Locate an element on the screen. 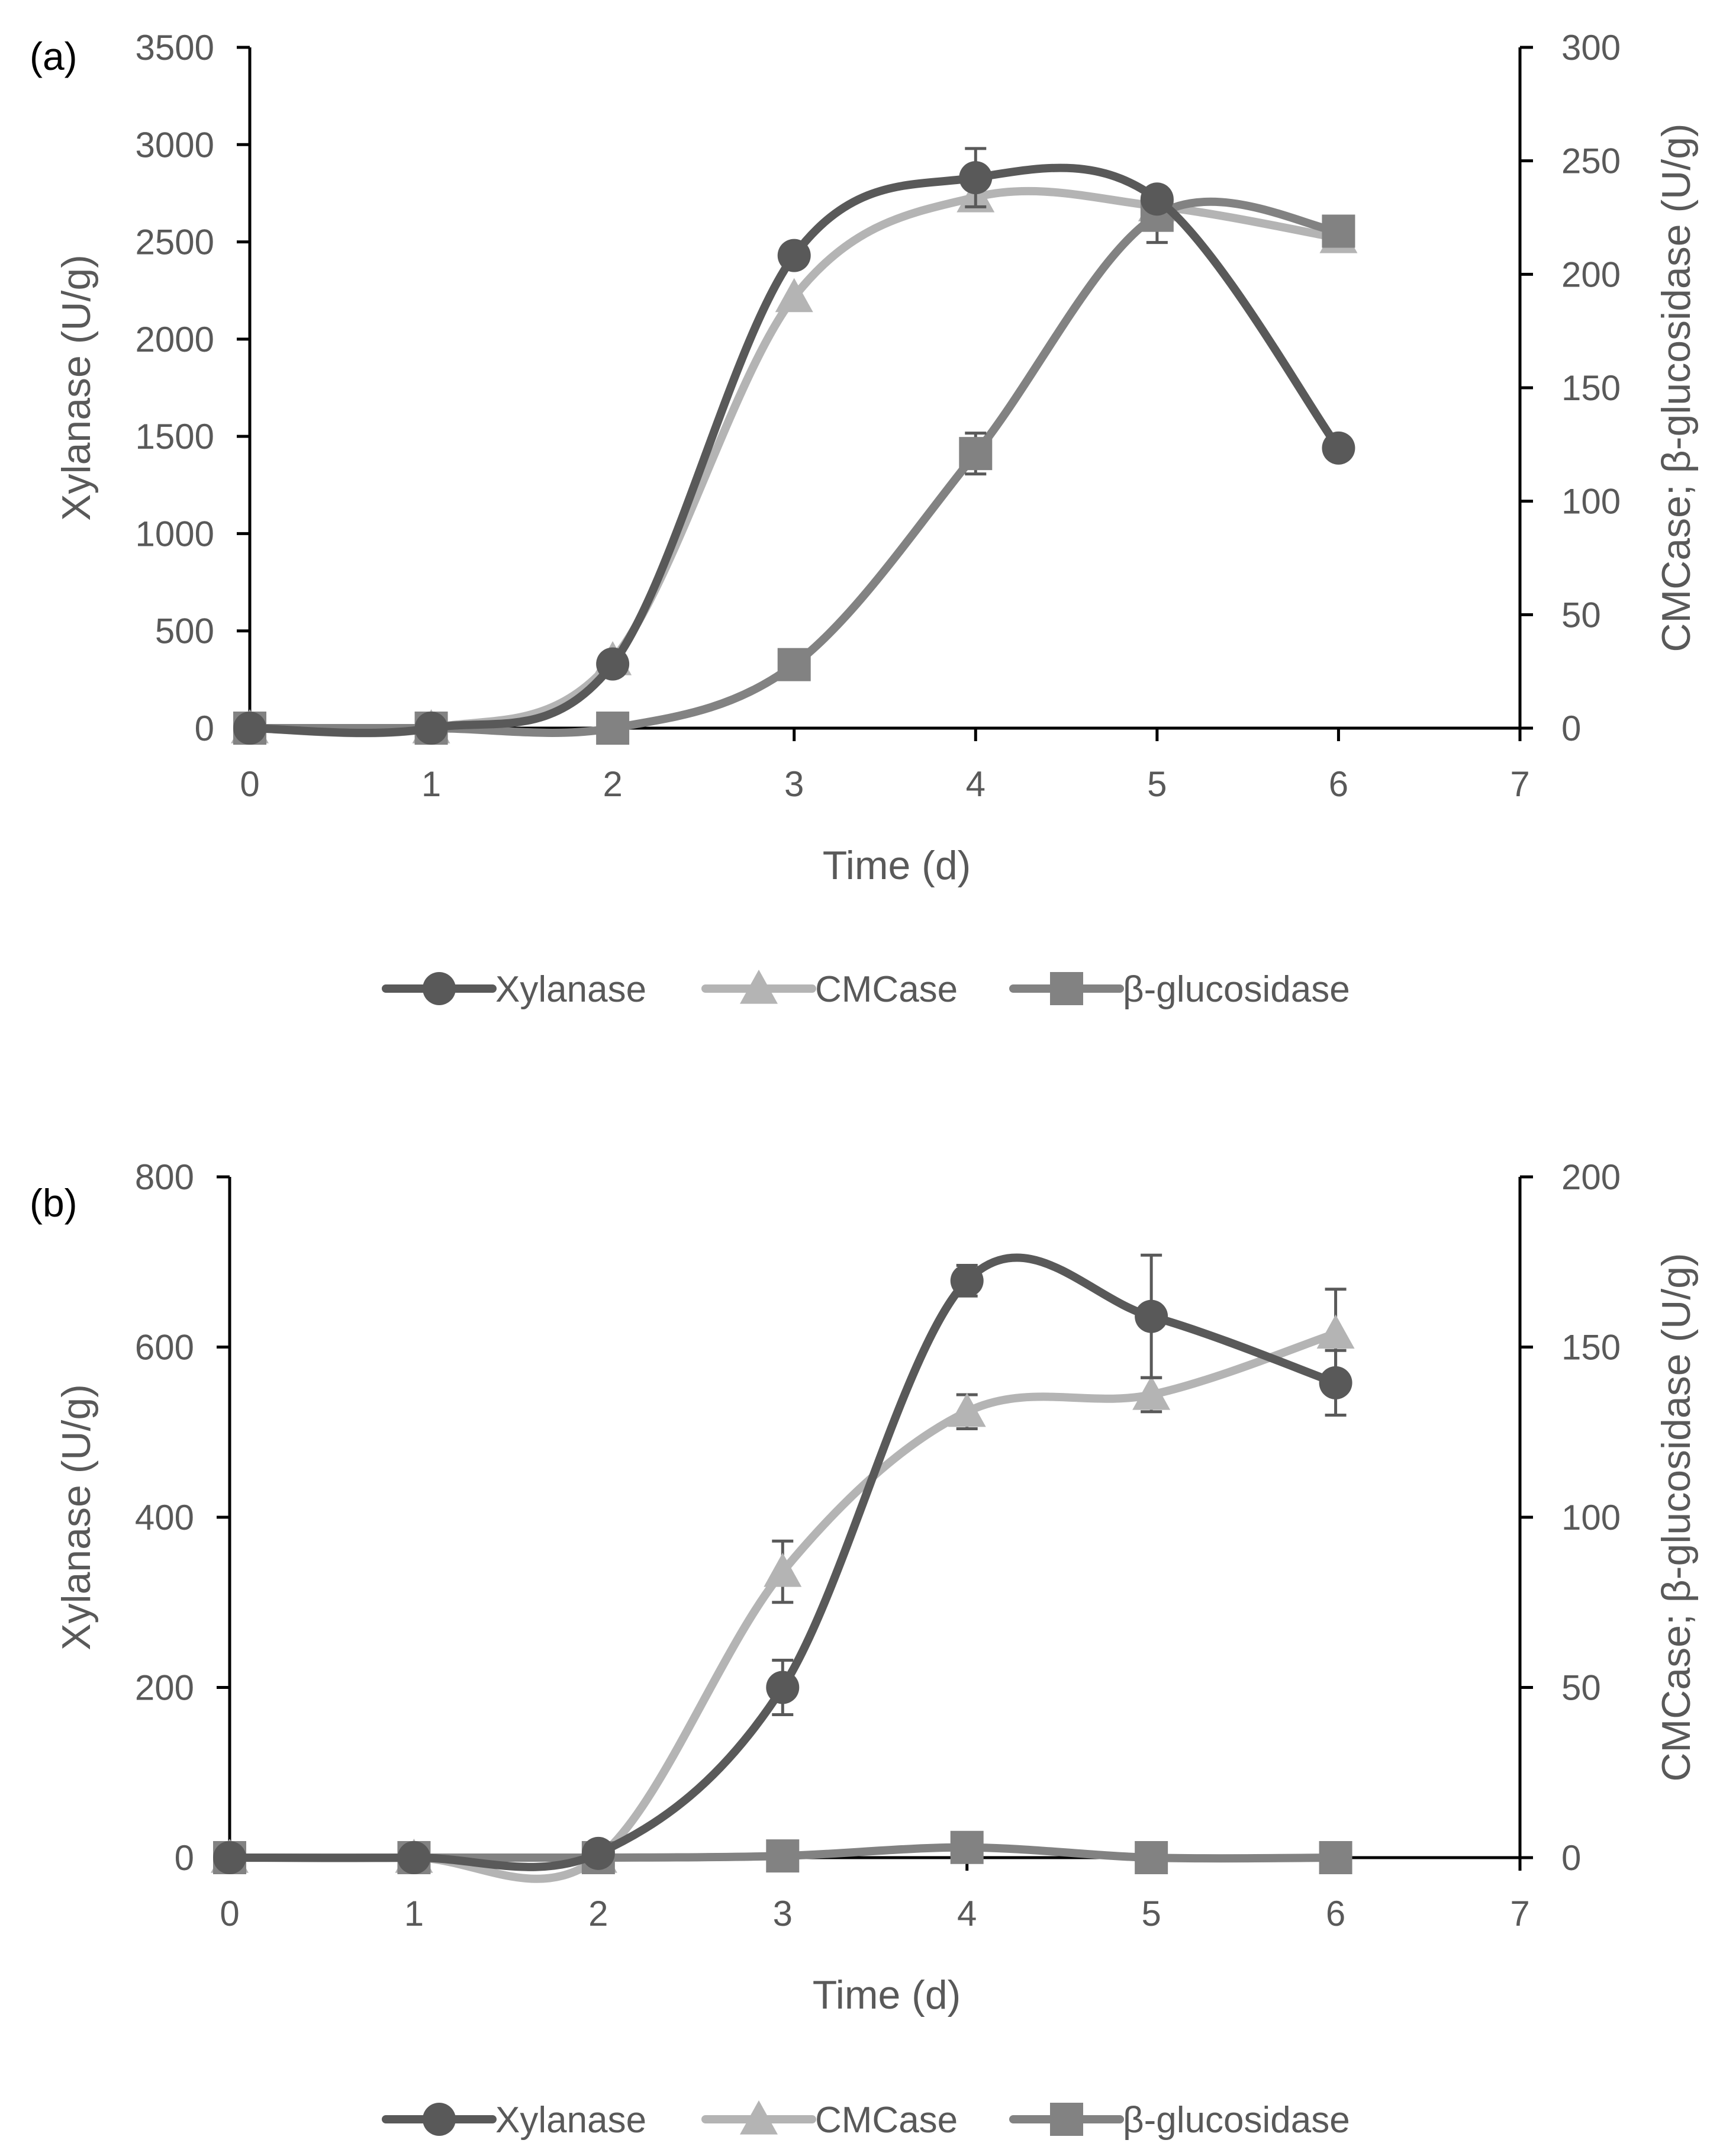  y-left-tick-label: 3500 is located at coordinates (175, 47).